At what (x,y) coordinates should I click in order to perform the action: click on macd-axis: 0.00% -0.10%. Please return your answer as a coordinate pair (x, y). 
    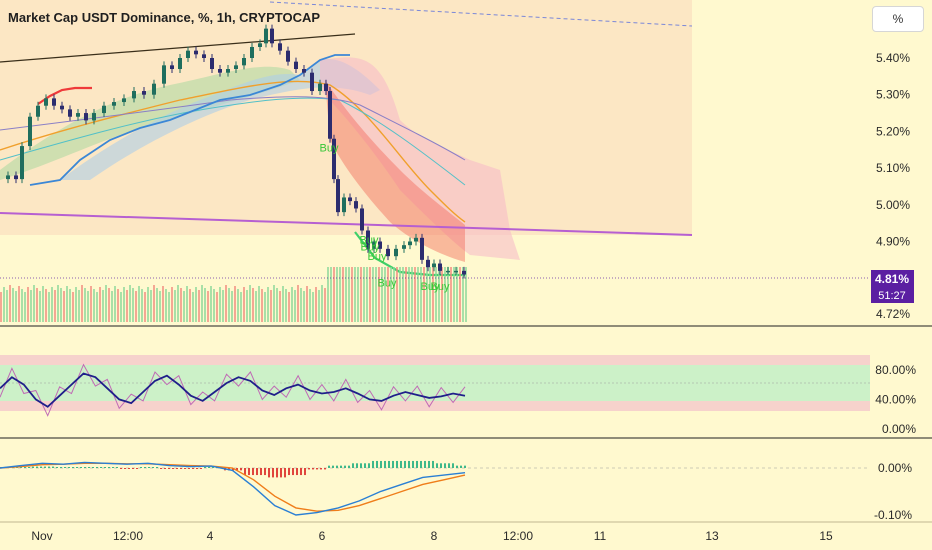
    Looking at the image, I should click on (893, 491).